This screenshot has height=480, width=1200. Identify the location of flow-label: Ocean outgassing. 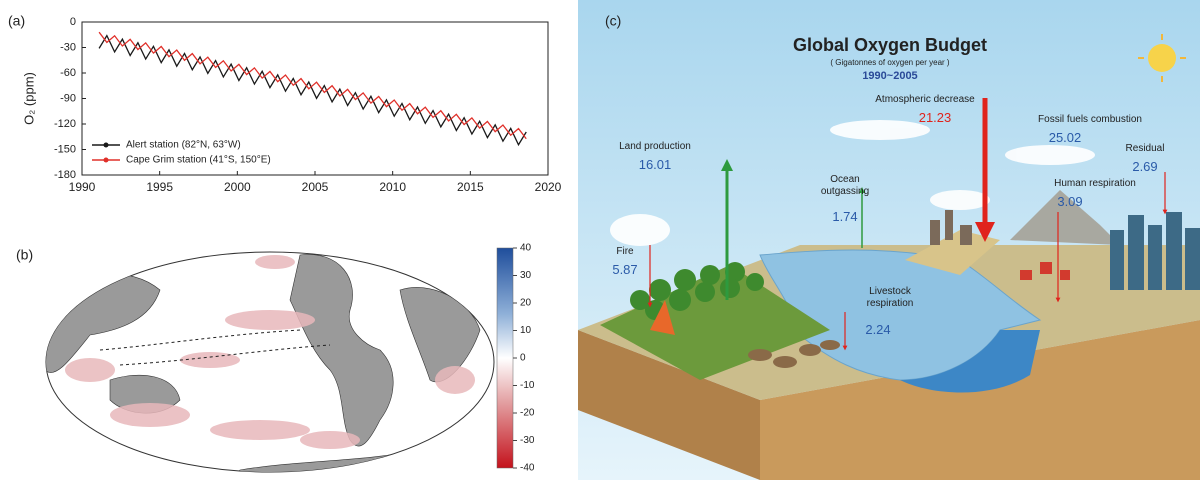
(845, 185).